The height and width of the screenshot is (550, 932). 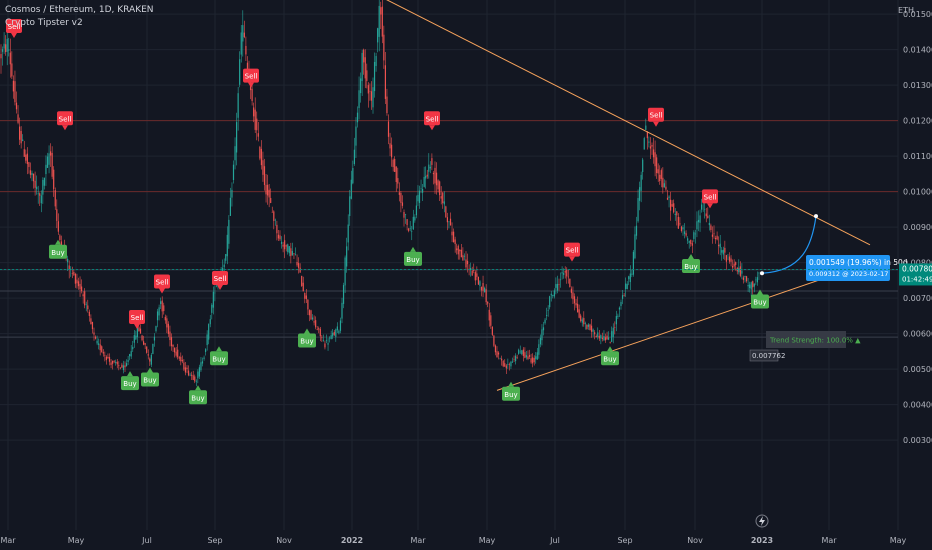 I want to click on x-tick-label: May, so click(x=898, y=540).